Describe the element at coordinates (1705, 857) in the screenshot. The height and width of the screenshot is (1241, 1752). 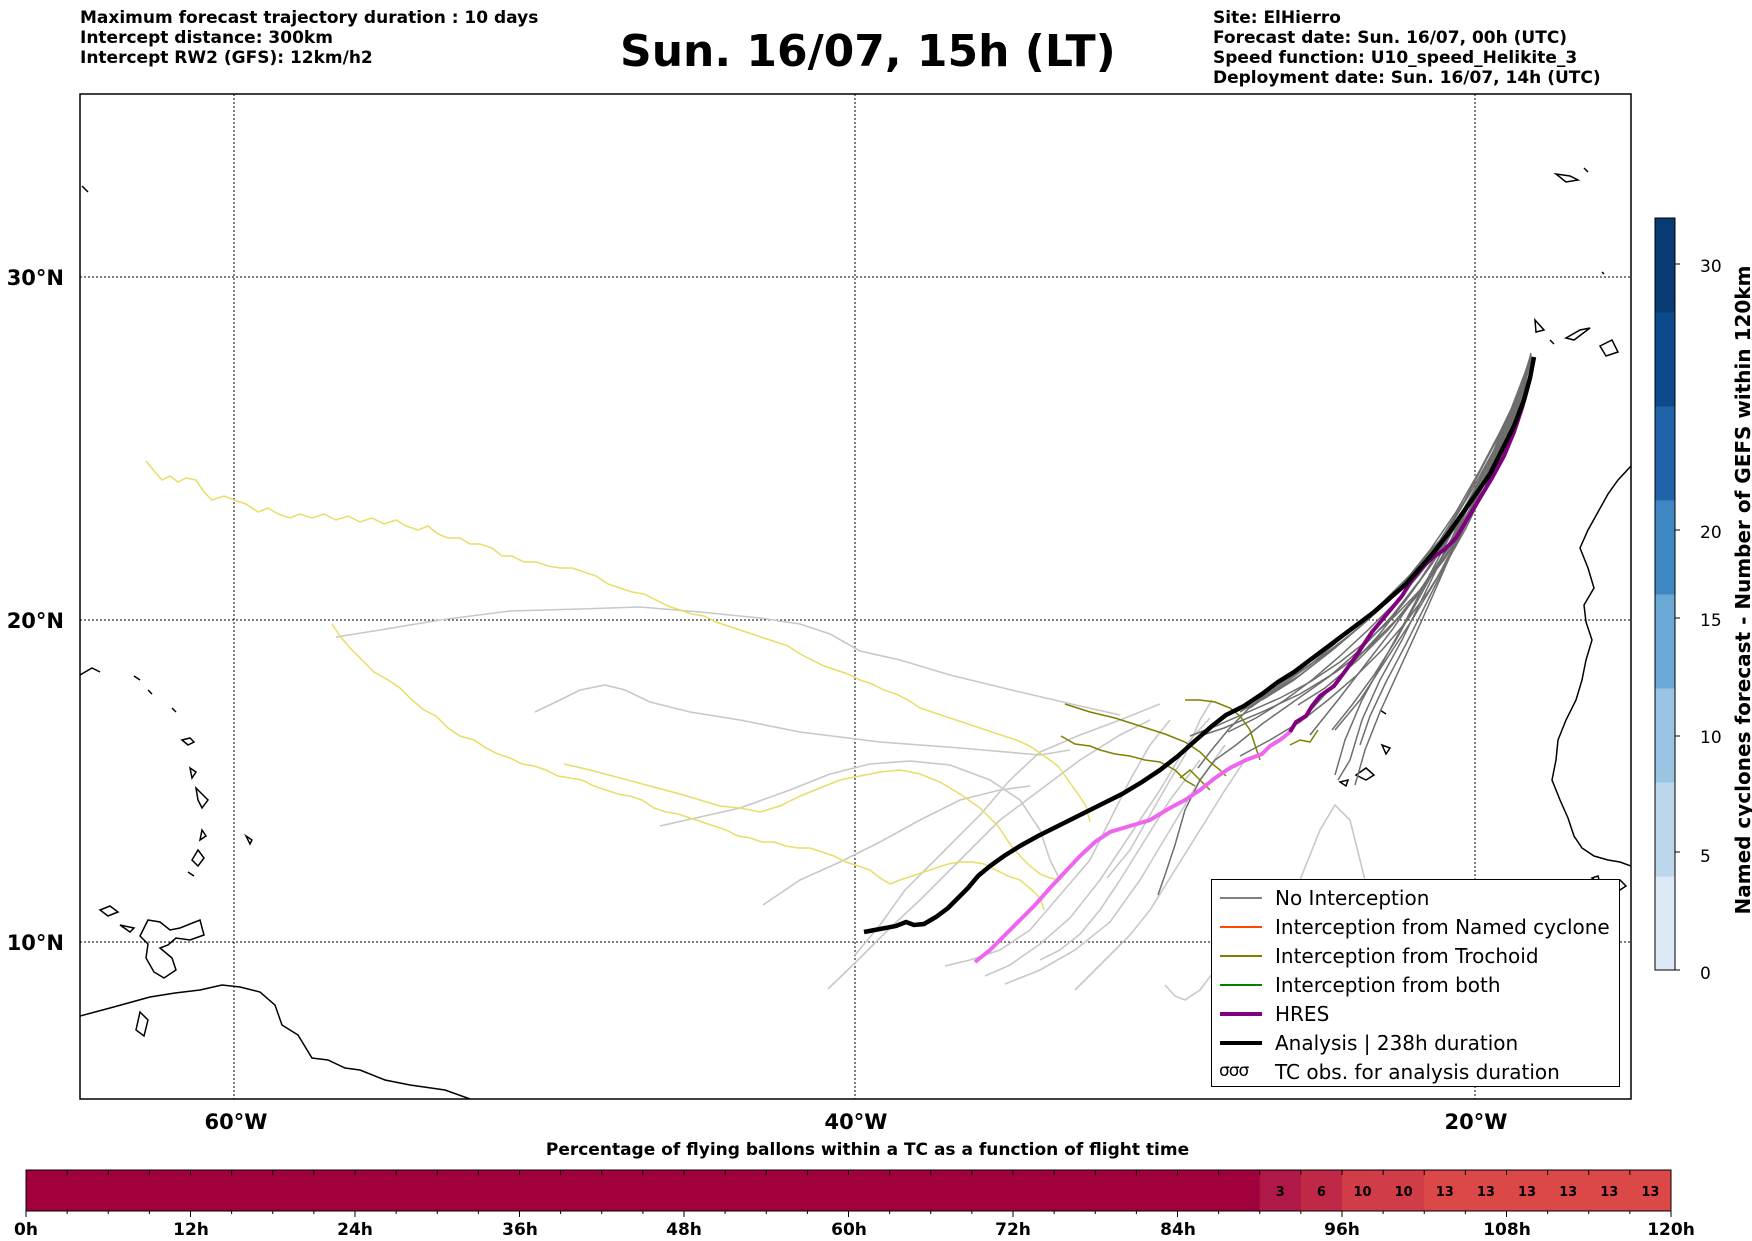
I see `colorbar-tick-5: 5` at that location.